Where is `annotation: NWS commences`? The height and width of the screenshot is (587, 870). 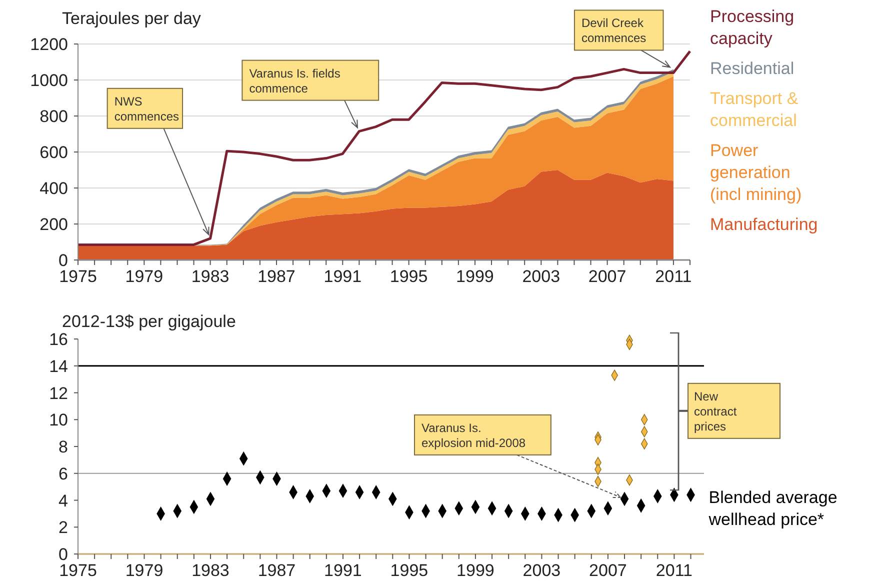
annotation: NWS commences is located at coordinates (147, 109).